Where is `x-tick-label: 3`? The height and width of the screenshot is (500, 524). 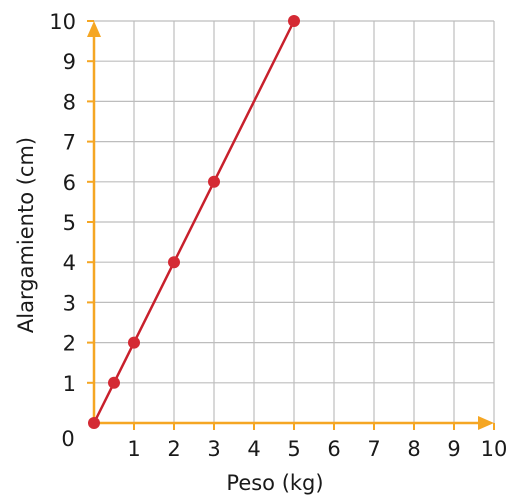 x-tick-label: 3 is located at coordinates (213, 449).